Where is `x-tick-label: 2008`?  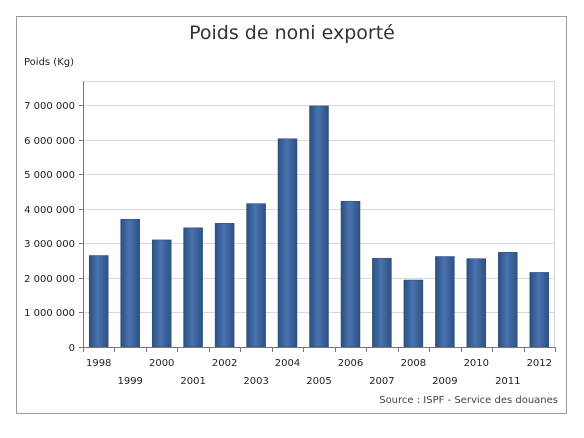 x-tick-label: 2008 is located at coordinates (413, 363).